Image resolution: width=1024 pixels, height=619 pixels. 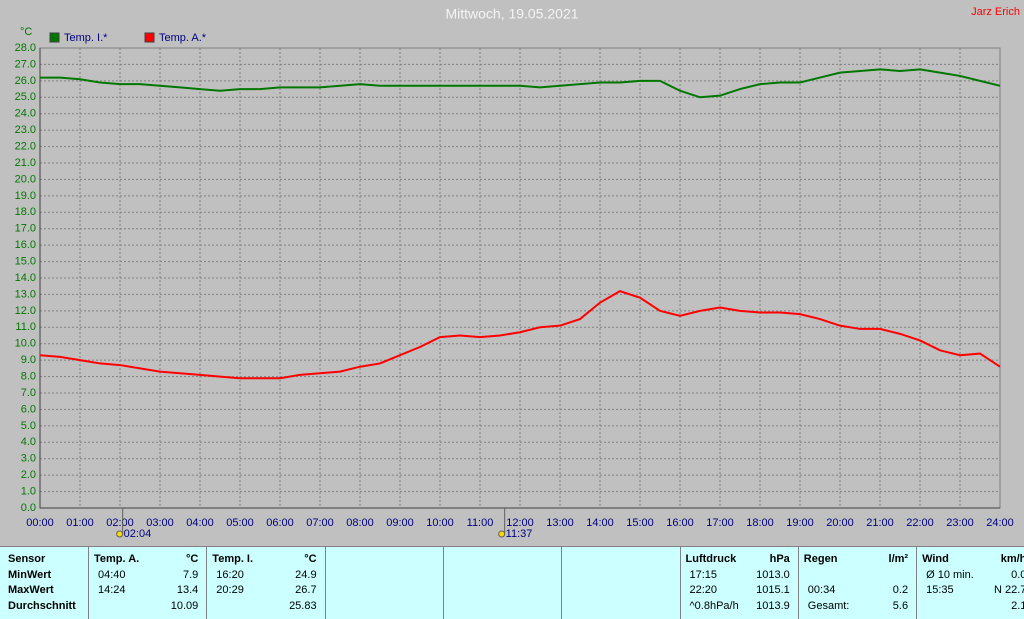 I want to click on cell-label: 16:20, so click(x=230, y=575).